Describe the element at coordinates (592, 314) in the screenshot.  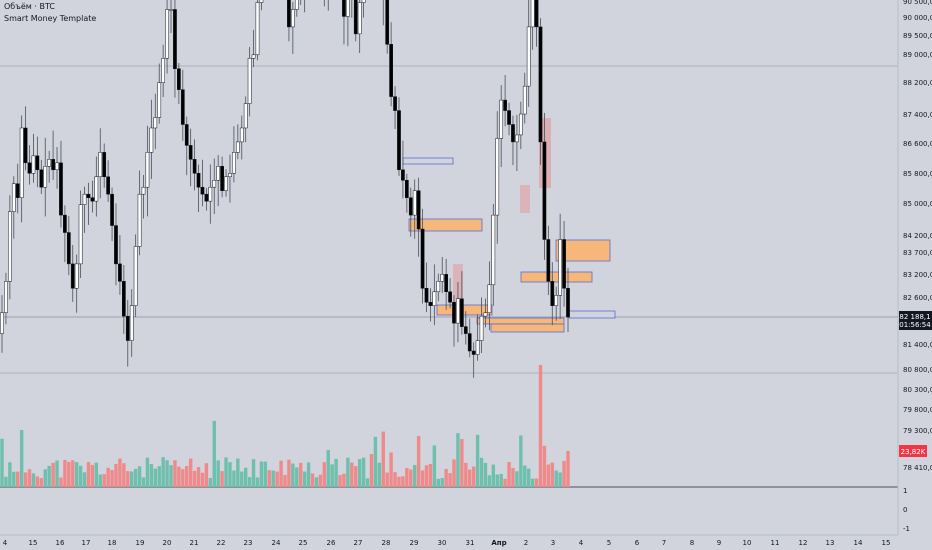
I see `ob-zone` at that location.